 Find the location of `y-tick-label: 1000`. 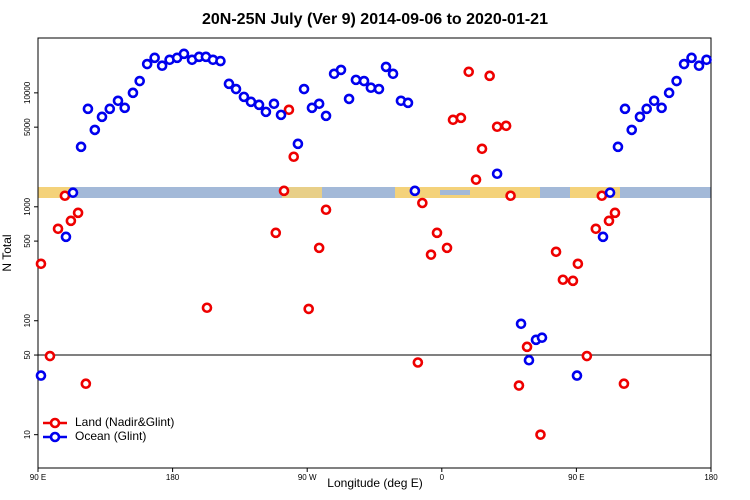

y-tick-label: 1000 is located at coordinates (27, 206).